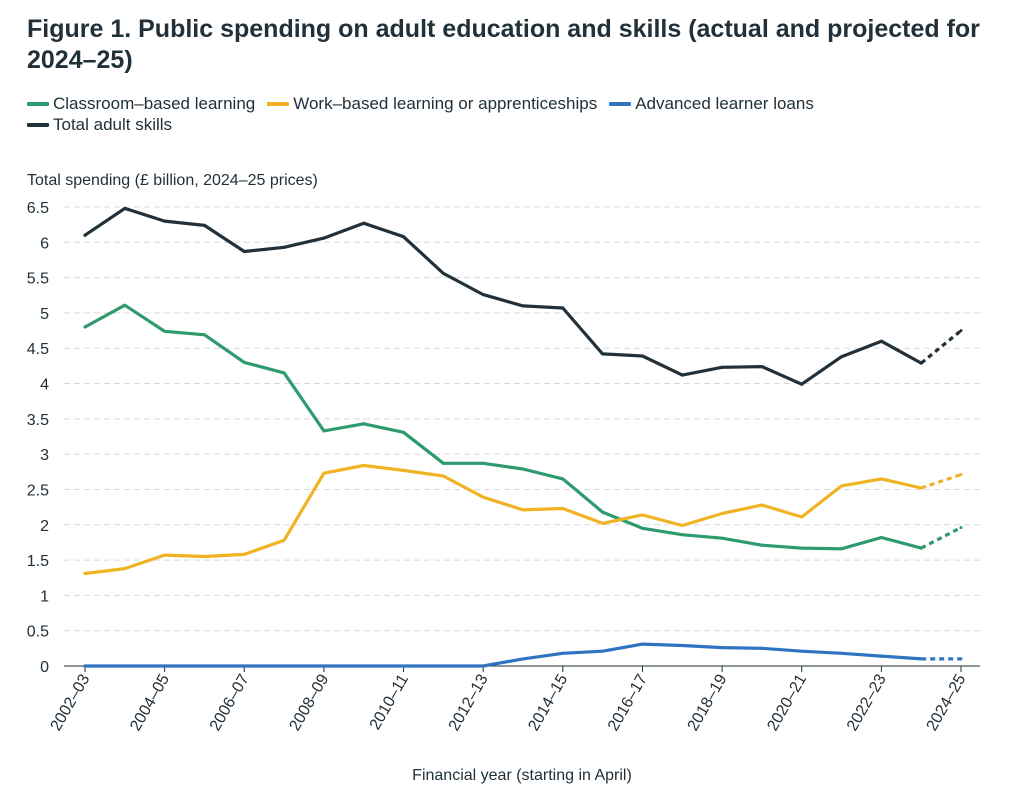 Image resolution: width=1017 pixels, height=794 pixels. Describe the element at coordinates (38, 632) in the screenshot. I see `y-tick-label: 0.5` at that location.